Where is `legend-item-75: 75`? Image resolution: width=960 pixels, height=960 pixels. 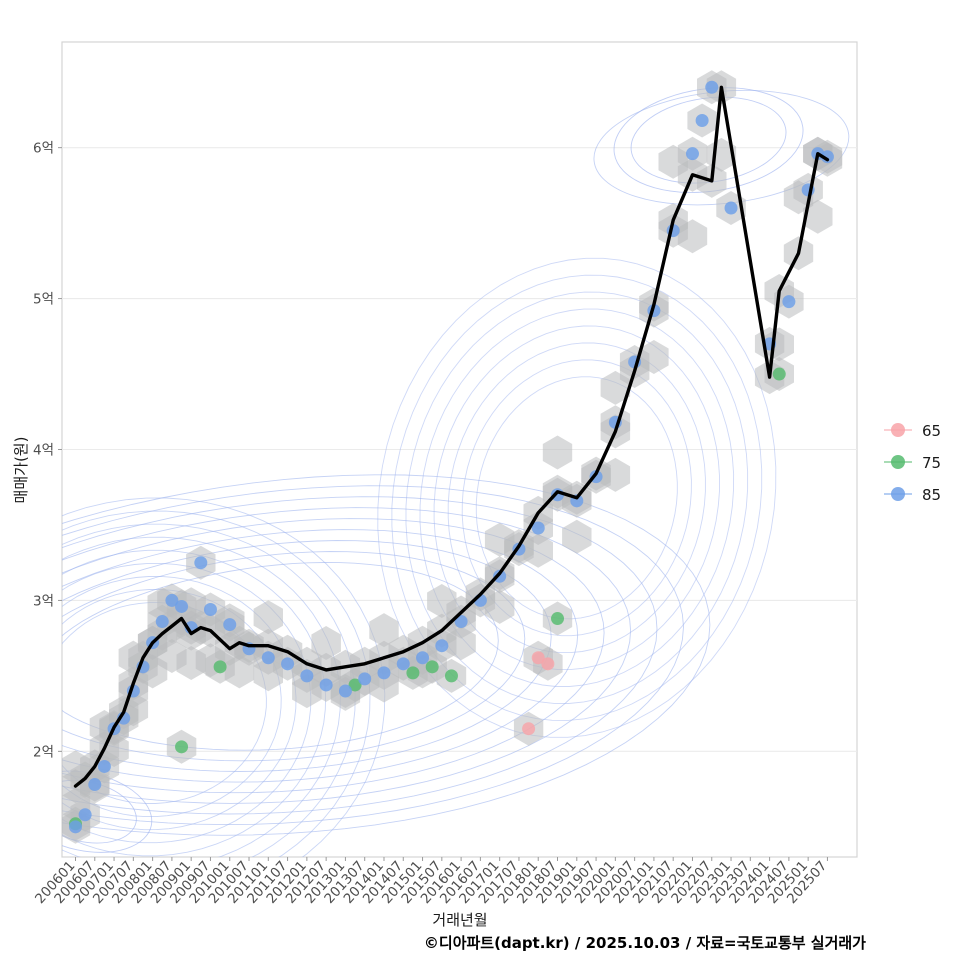 legend-item-75: 75 is located at coordinates (912, 463).